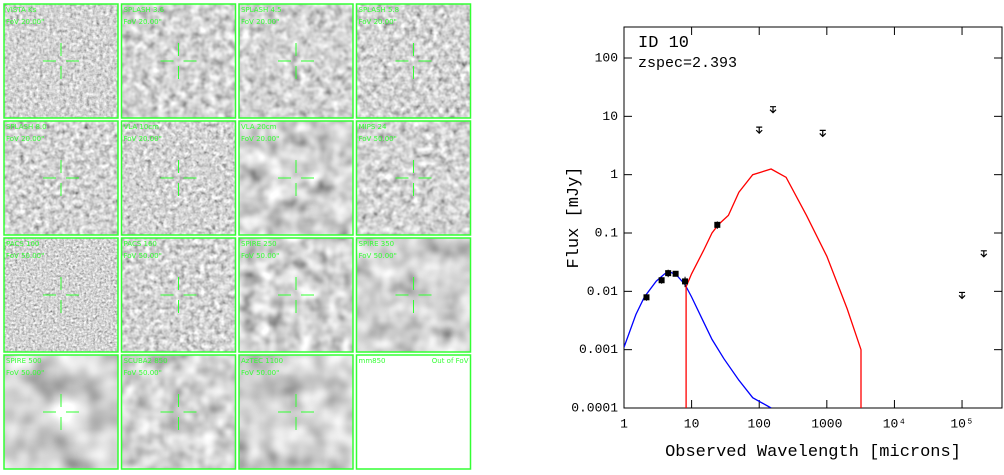 The width and height of the screenshot is (1004, 475). Describe the element at coordinates (624, 423) in the screenshot. I see `x-tick-label: 1` at that location.